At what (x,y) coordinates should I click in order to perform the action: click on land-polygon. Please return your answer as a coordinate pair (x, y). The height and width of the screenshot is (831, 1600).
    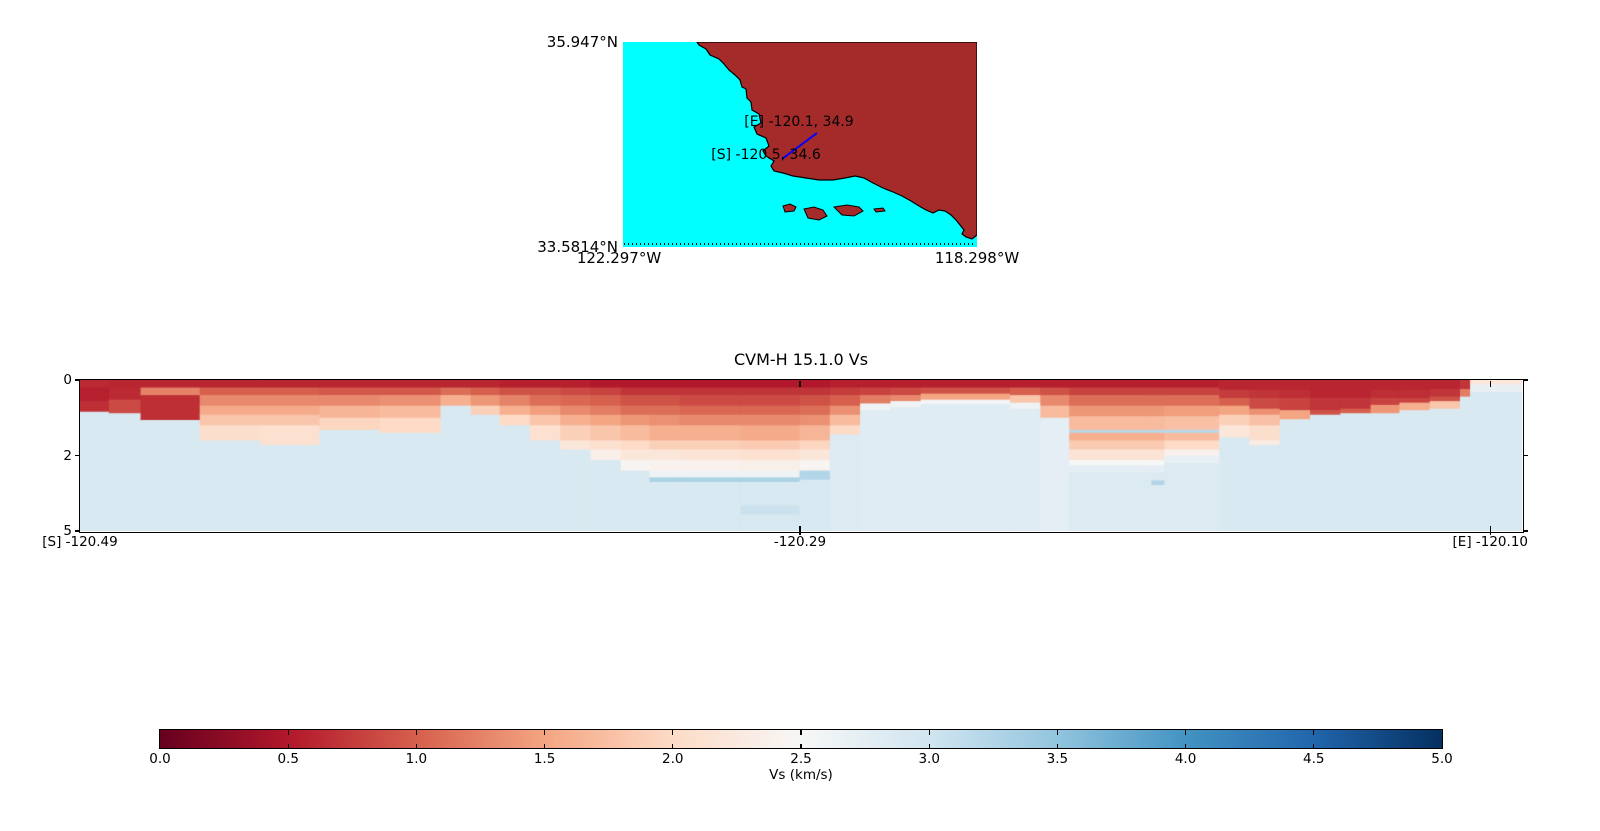
    Looking at the image, I should click on (836, 141).